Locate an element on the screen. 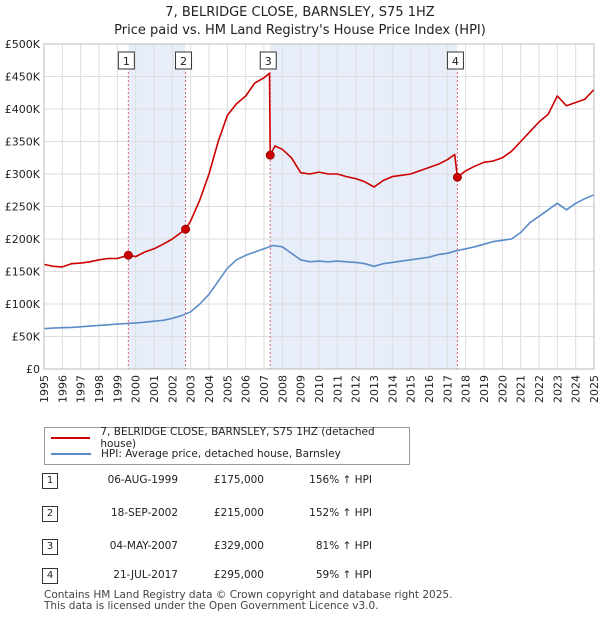 The width and height of the screenshot is (600, 620). x-tick-label: 1999 is located at coordinates (117, 389).